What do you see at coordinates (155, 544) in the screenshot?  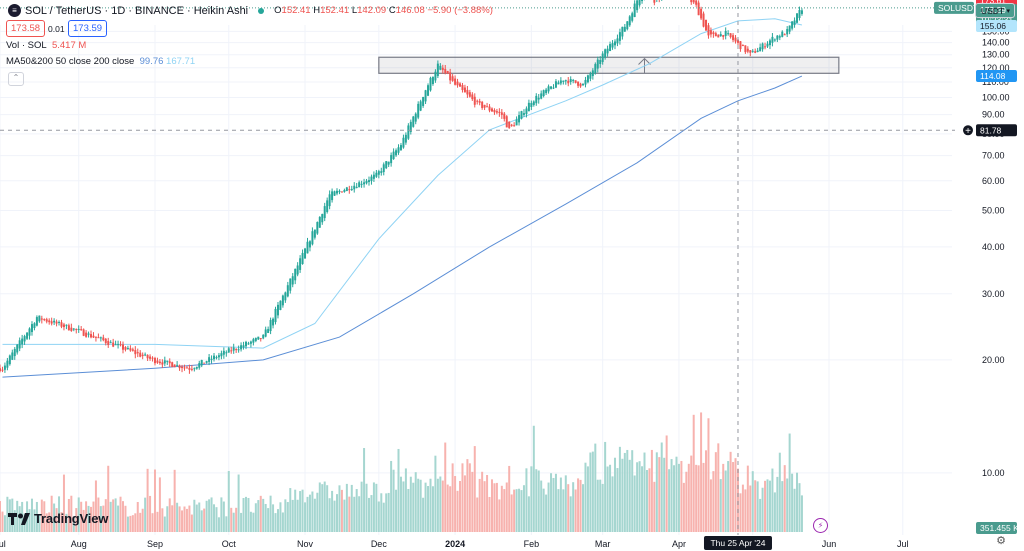 I see `x-tick-label: Sep` at bounding box center [155, 544].